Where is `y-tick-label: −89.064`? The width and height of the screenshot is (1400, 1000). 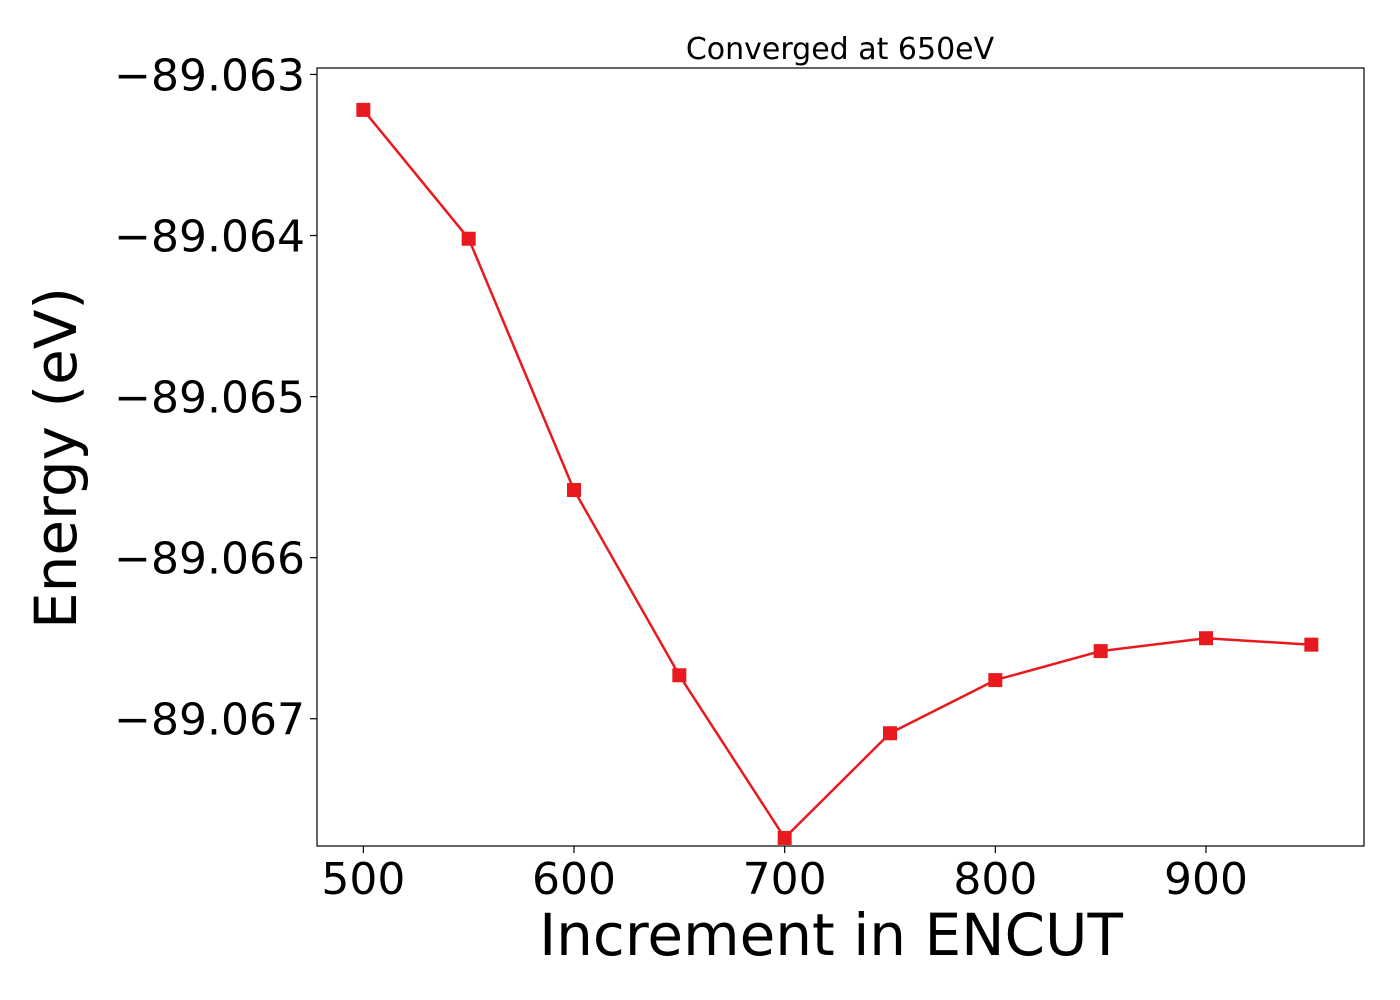
y-tick-label: −89.064 is located at coordinates (209, 237).